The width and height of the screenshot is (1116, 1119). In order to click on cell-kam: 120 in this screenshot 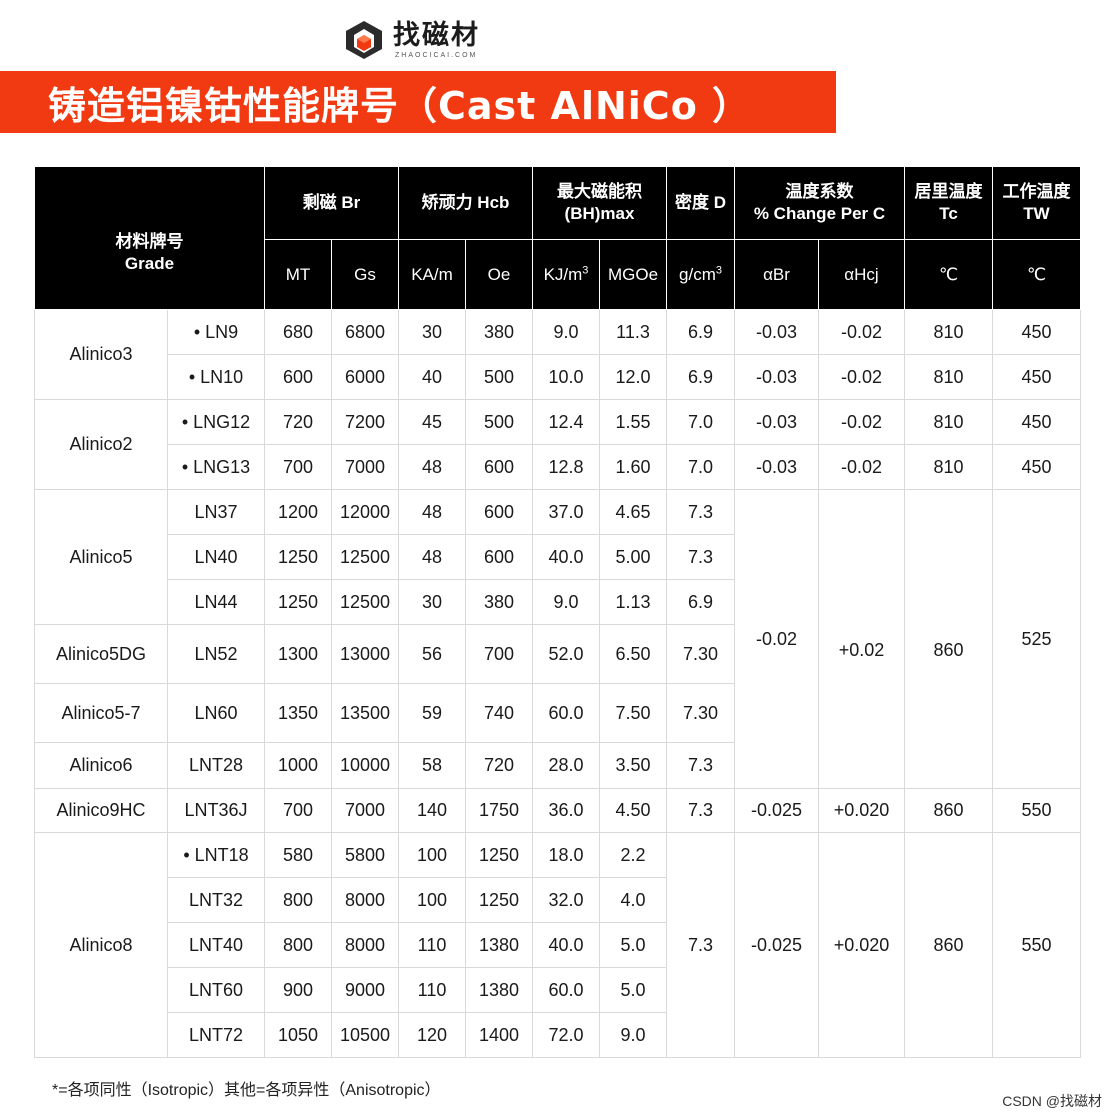, I will do `click(432, 1035)`.